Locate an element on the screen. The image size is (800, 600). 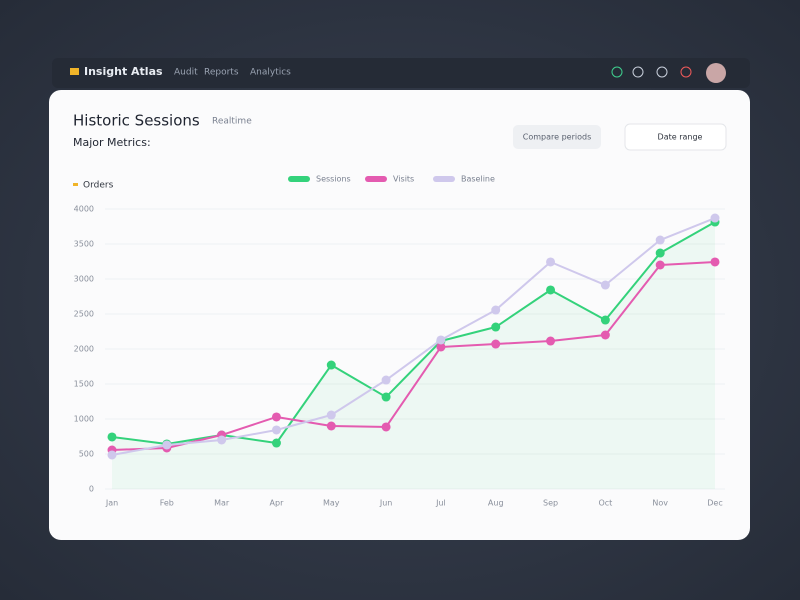
metric-dot is located at coordinates (75, 184).